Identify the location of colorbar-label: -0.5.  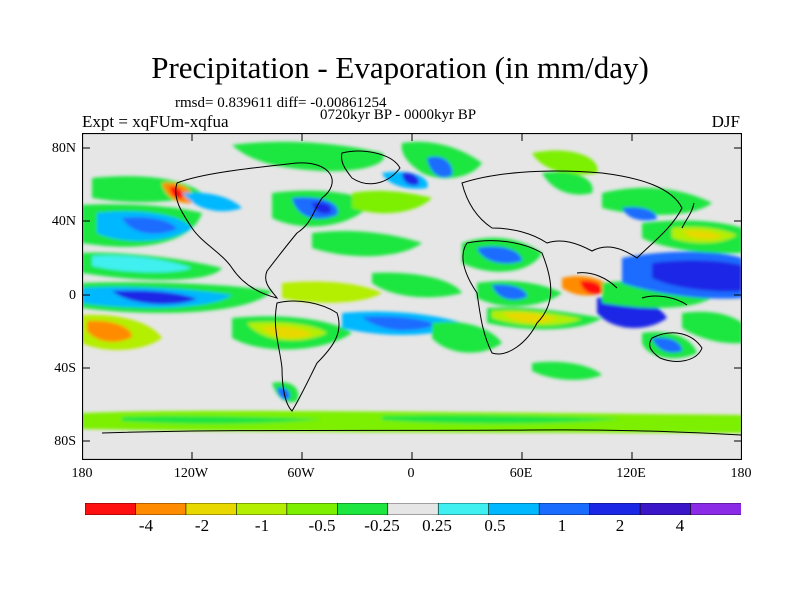
(322, 525).